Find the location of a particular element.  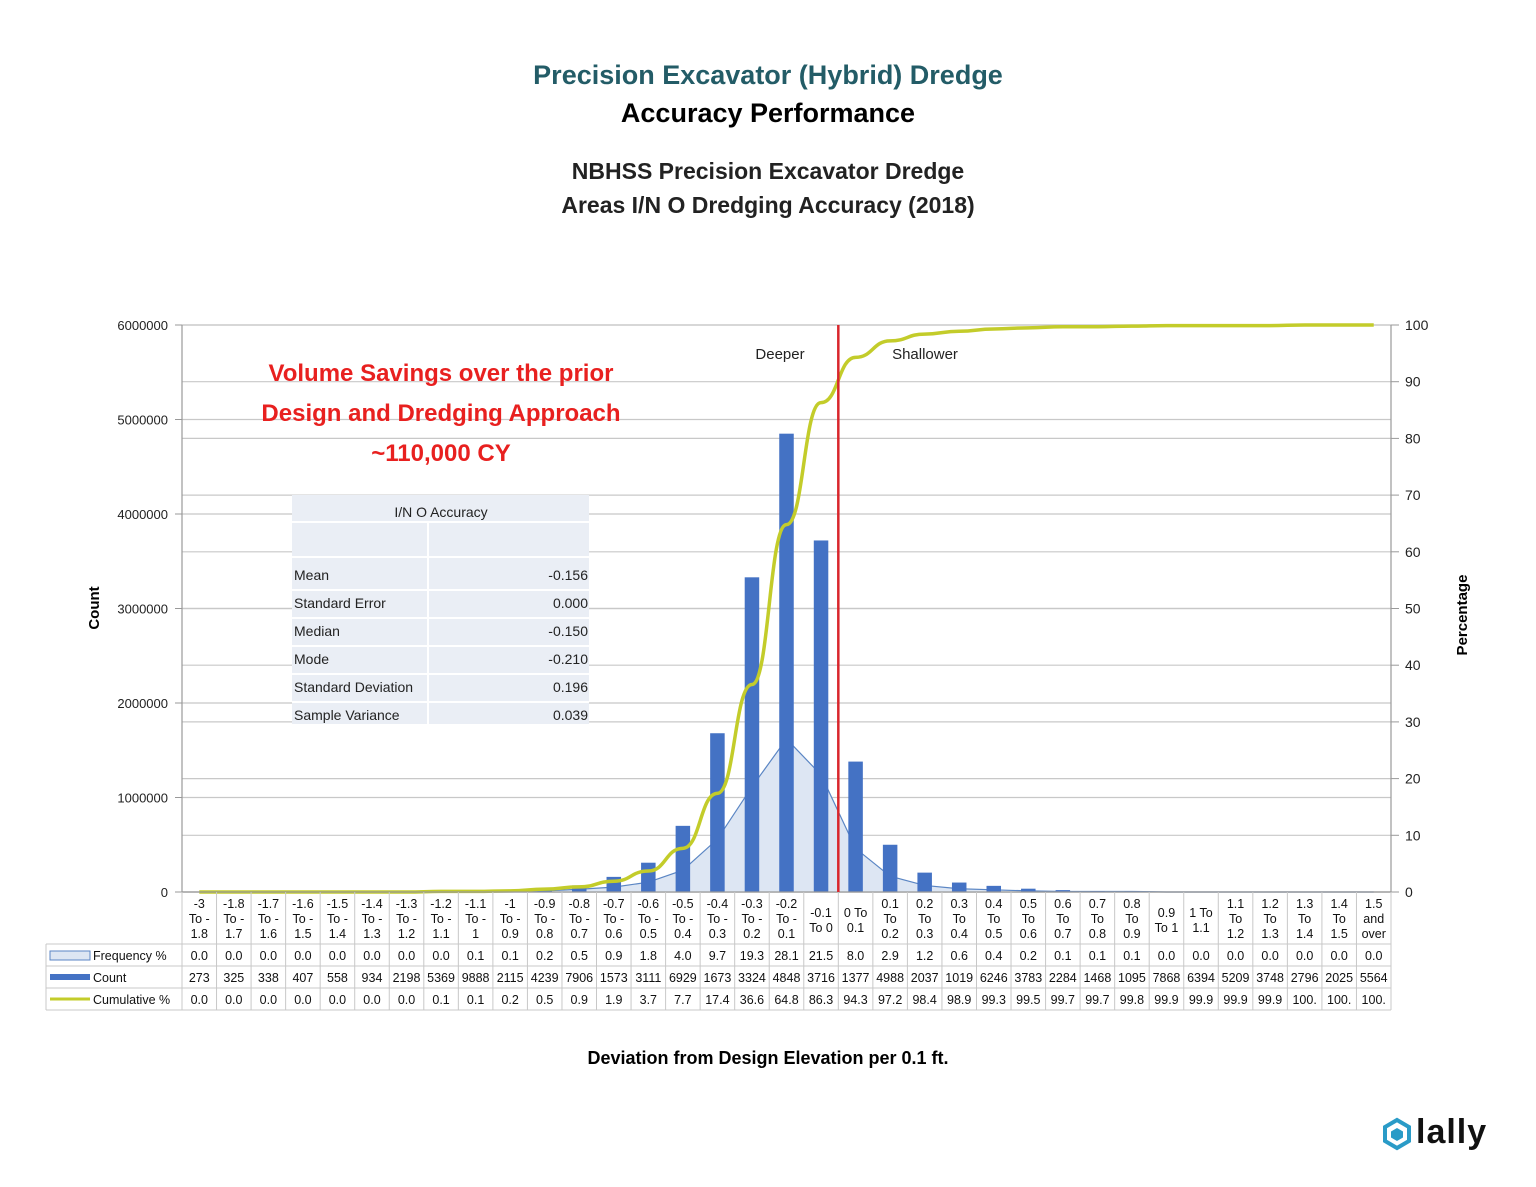

stats-row-label: Sample Variance is located at coordinates (347, 715).